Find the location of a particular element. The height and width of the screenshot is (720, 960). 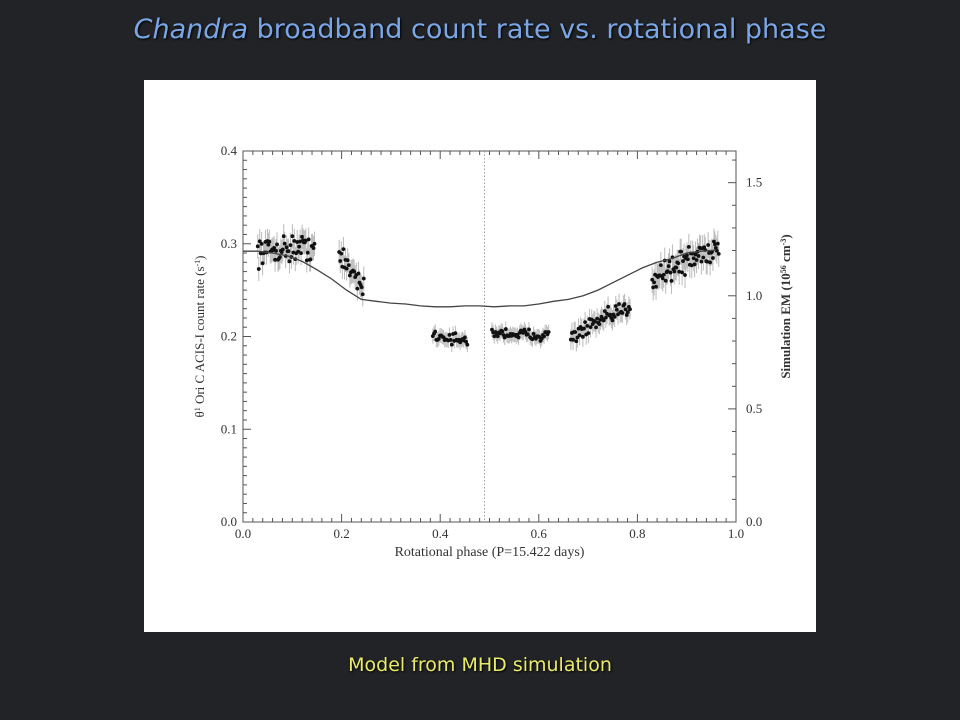

y2-tick-label: 1.0 is located at coordinates (754, 295).